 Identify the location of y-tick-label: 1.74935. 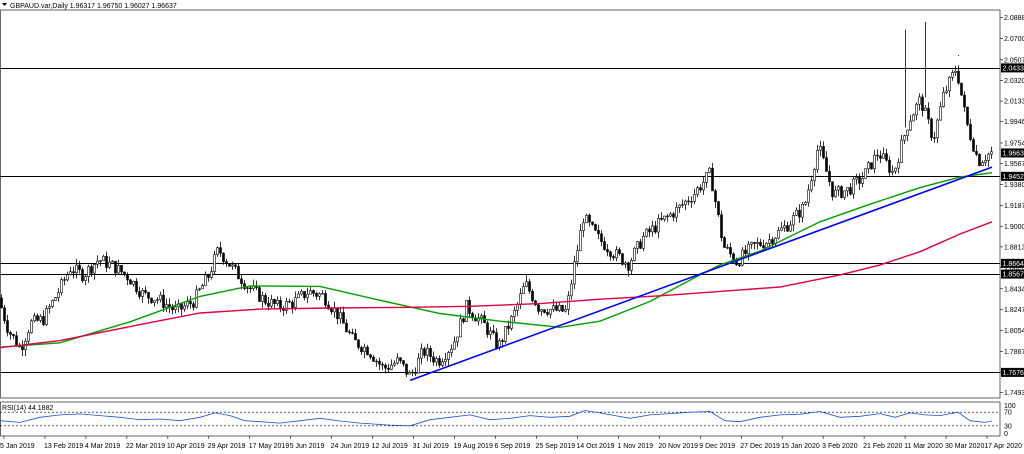
(1014, 393).